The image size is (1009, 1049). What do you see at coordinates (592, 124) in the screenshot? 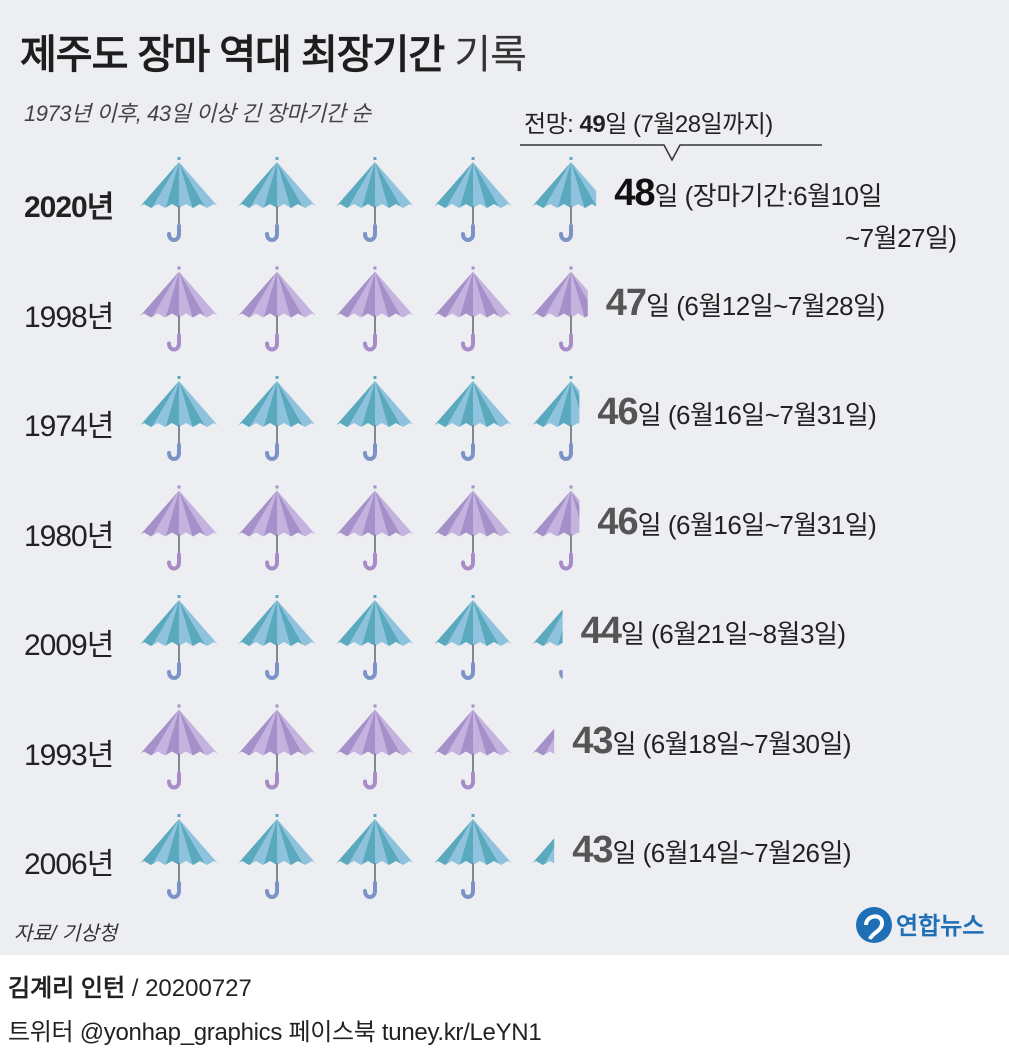
I see `forecast-days: 49` at bounding box center [592, 124].